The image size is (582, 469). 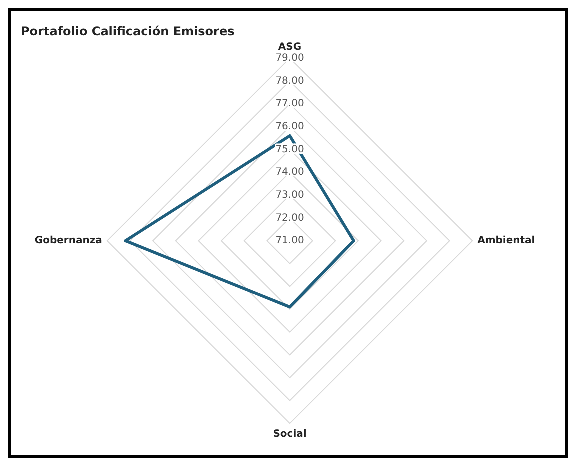 I want to click on y-tick-label: 71.00, so click(x=290, y=241).